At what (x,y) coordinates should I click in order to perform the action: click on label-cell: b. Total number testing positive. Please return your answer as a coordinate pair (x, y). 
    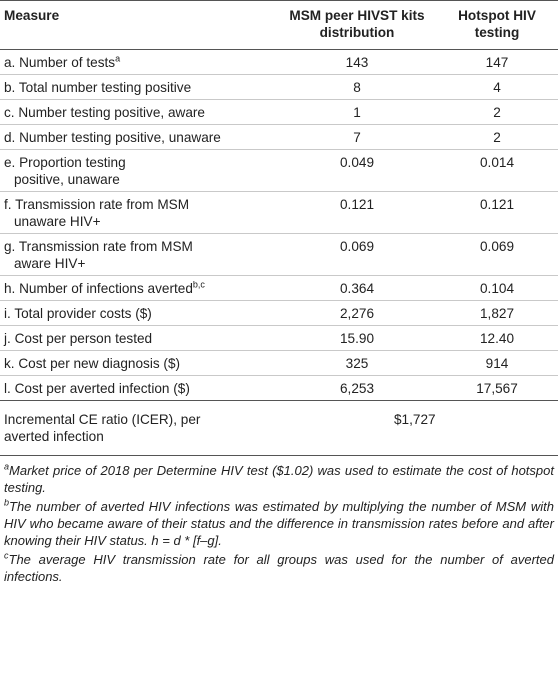
    Looking at the image, I should click on (139, 87).